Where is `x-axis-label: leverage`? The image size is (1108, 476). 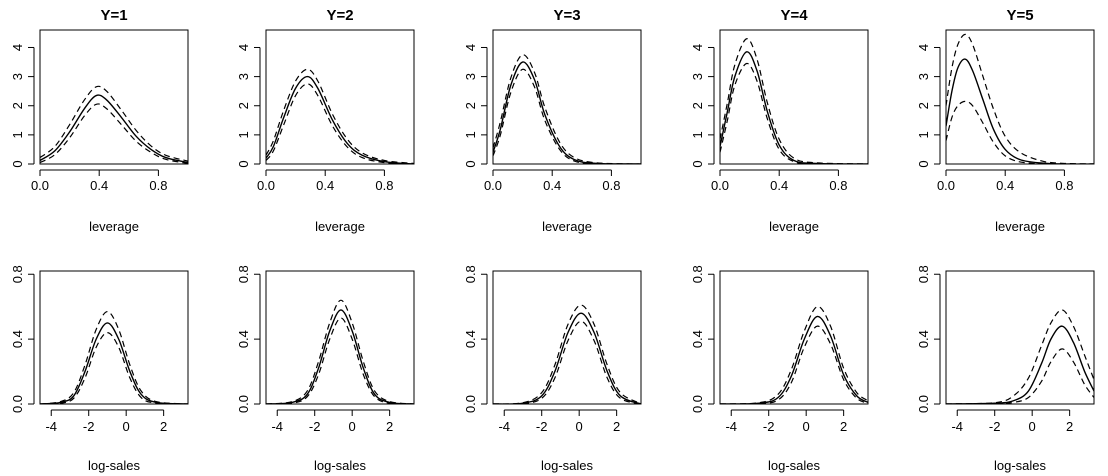
x-axis-label: leverage is located at coordinates (1020, 226).